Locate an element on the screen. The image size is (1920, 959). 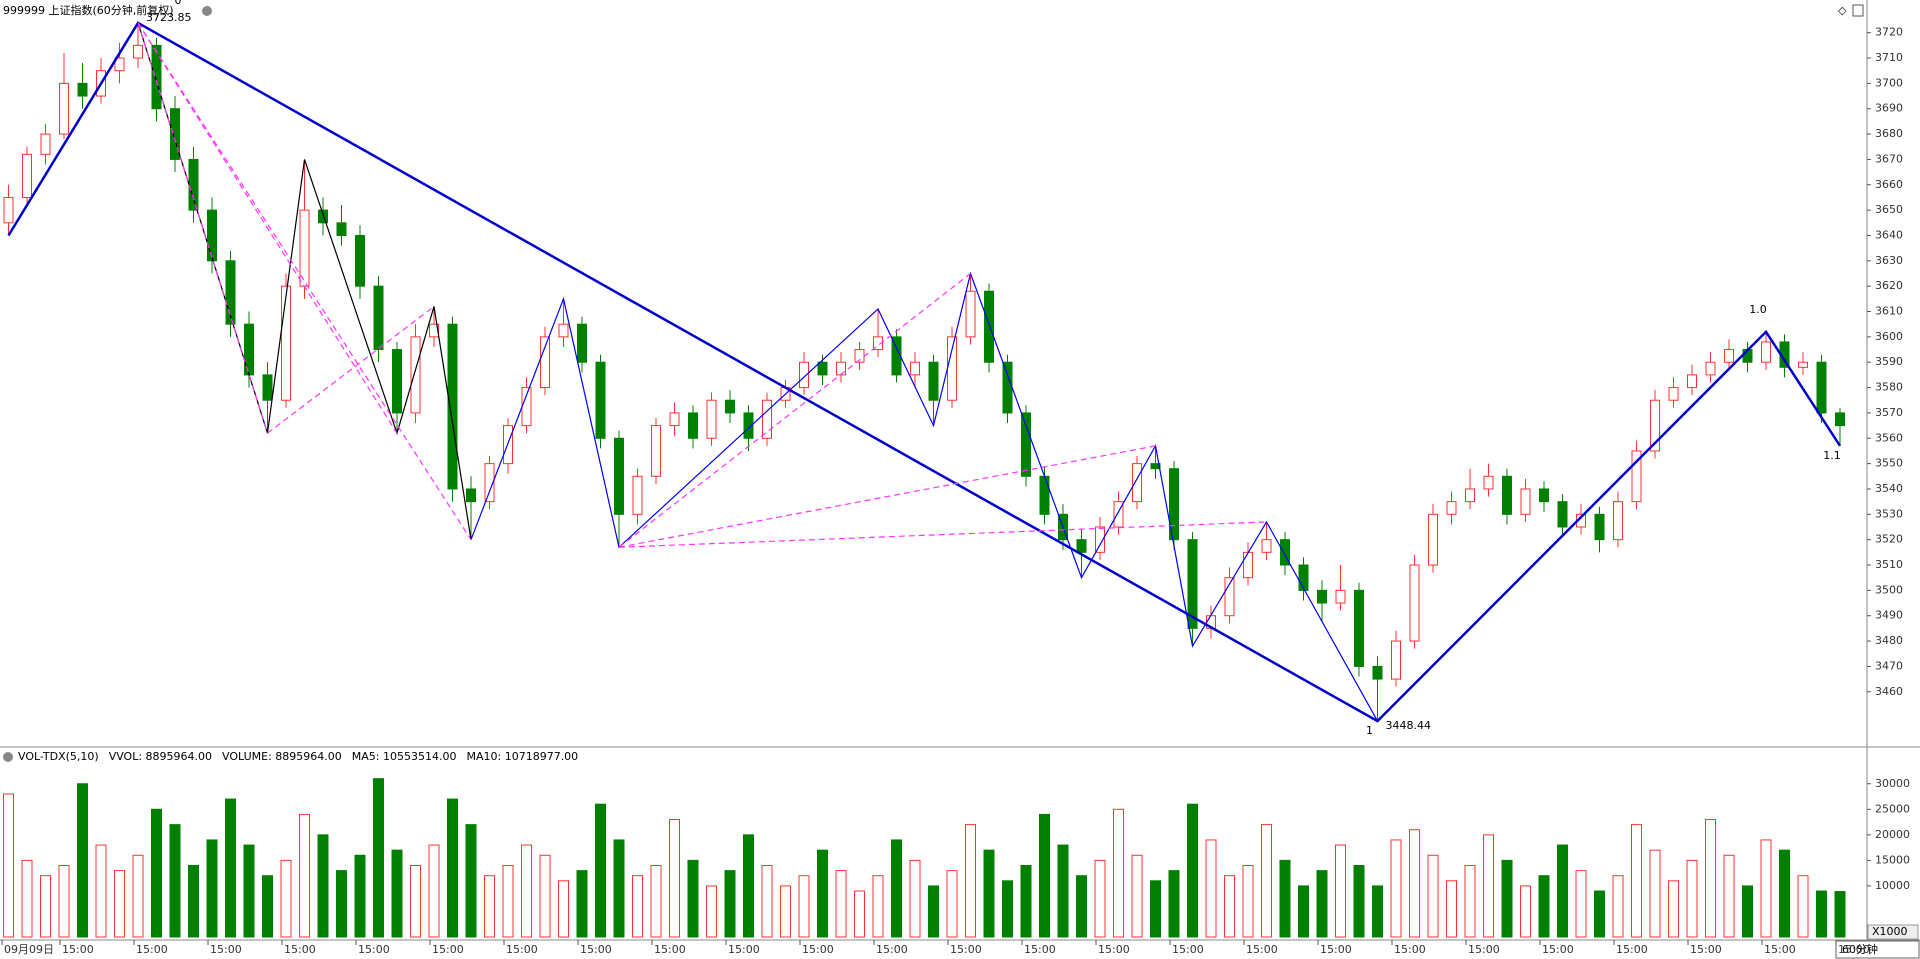
volume-y-tick-label: 10000 is located at coordinates (1892, 885).